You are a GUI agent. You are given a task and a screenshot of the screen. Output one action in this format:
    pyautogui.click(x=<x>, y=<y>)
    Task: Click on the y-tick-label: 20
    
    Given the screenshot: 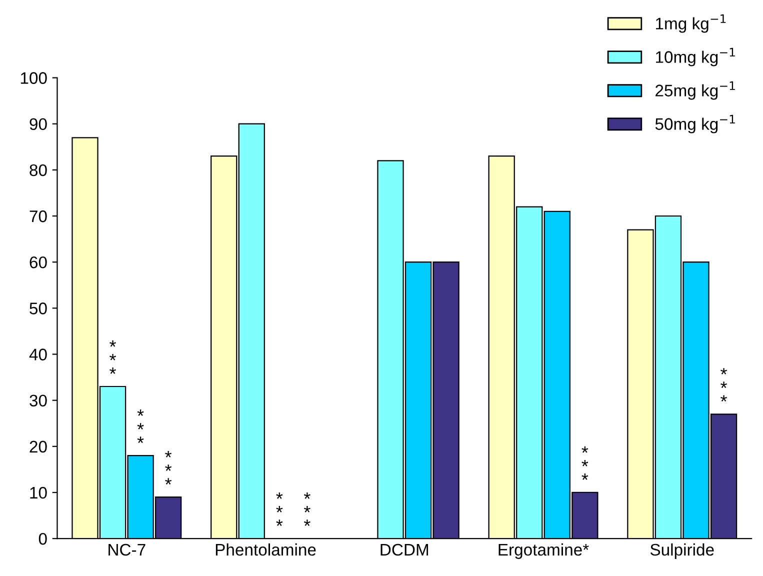 What is the action you would take?
    pyautogui.click(x=38, y=446)
    